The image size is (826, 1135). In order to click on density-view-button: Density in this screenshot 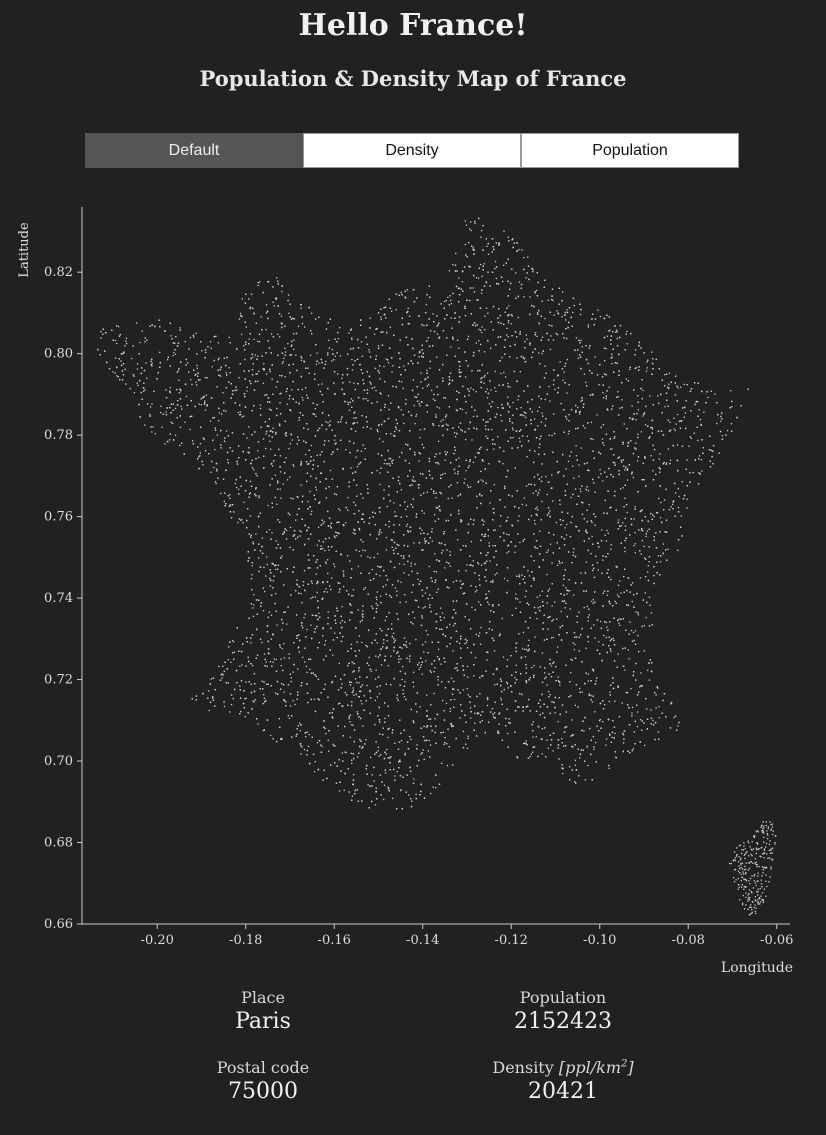, I will do `click(412, 150)`.